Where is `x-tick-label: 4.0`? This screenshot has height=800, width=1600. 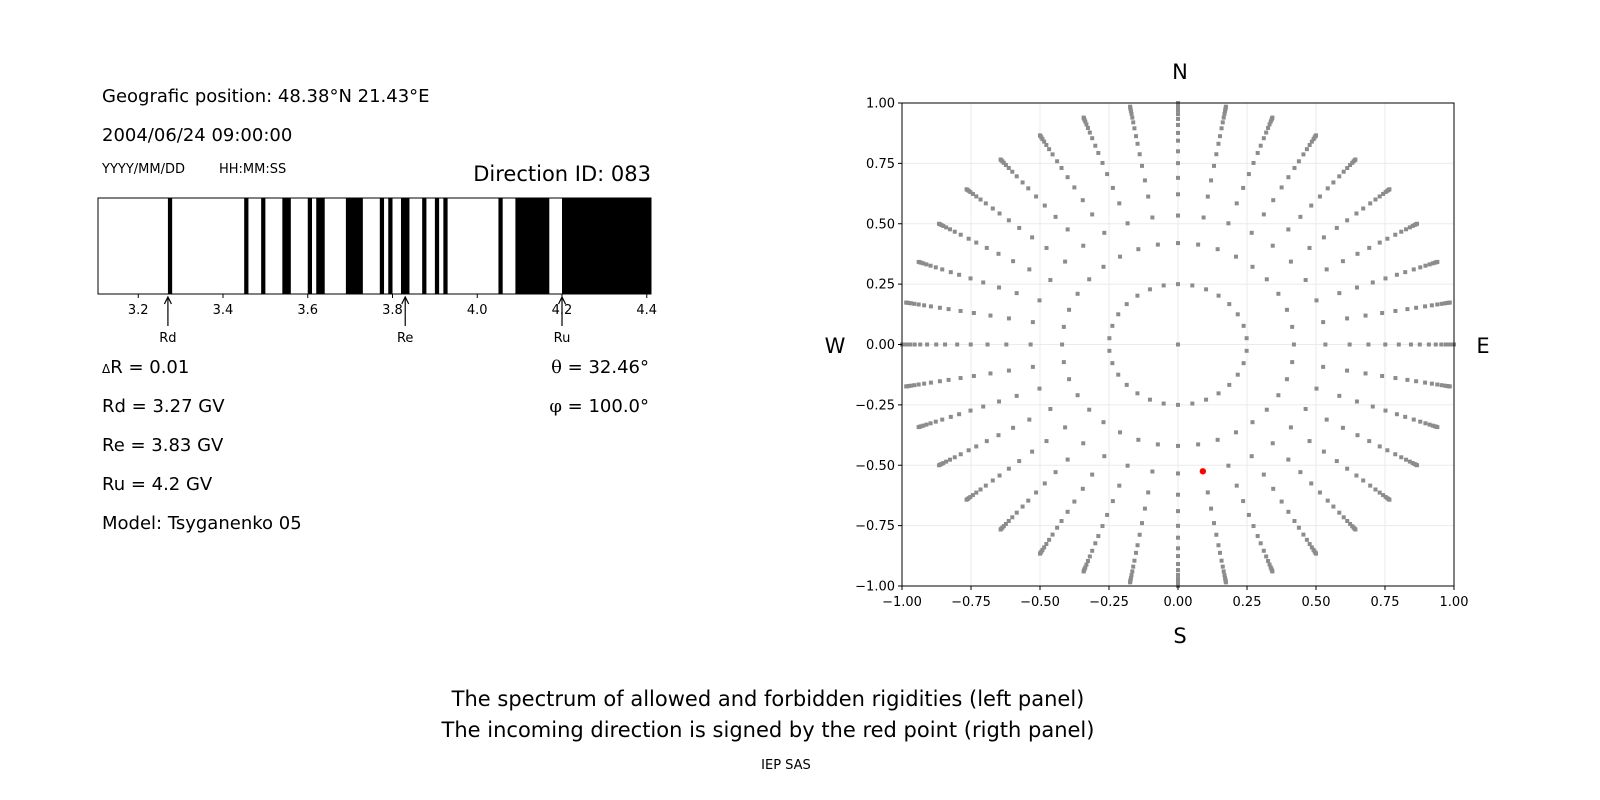
x-tick-label: 4.0 is located at coordinates (477, 310).